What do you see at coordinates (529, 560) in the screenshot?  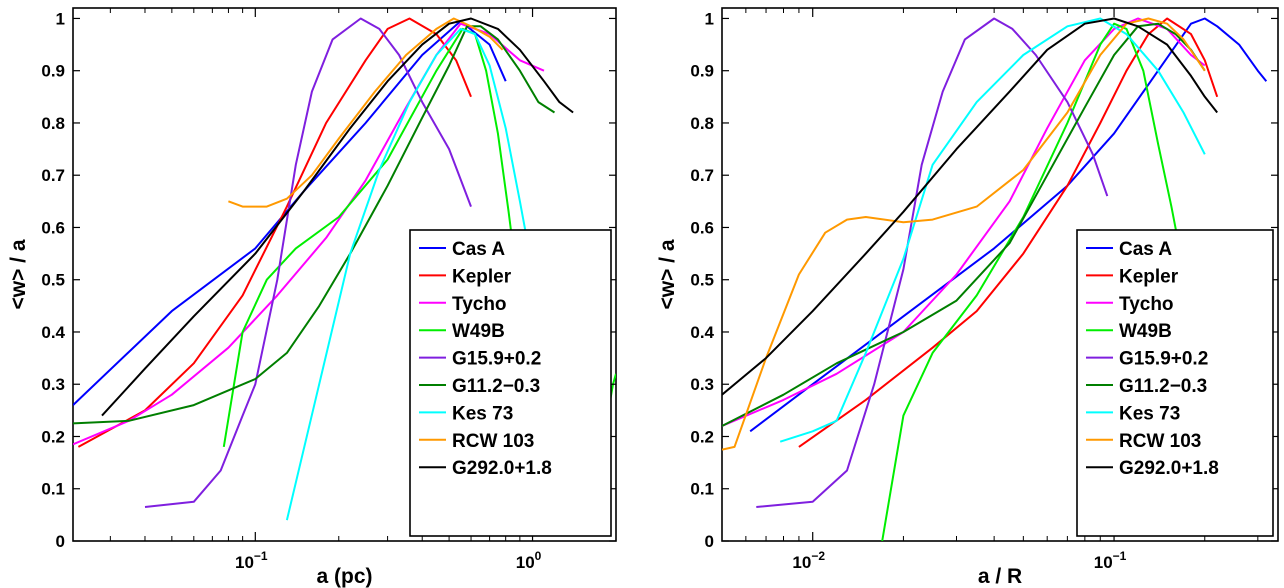 I see `x-tick-label: 10⁰` at bounding box center [529, 560].